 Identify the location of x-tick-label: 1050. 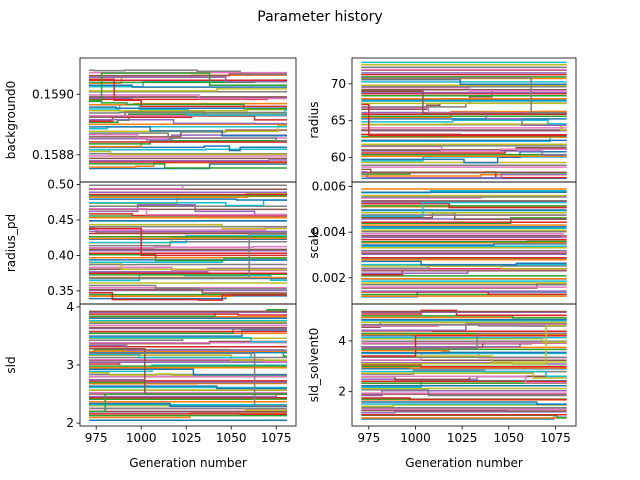
(509, 438).